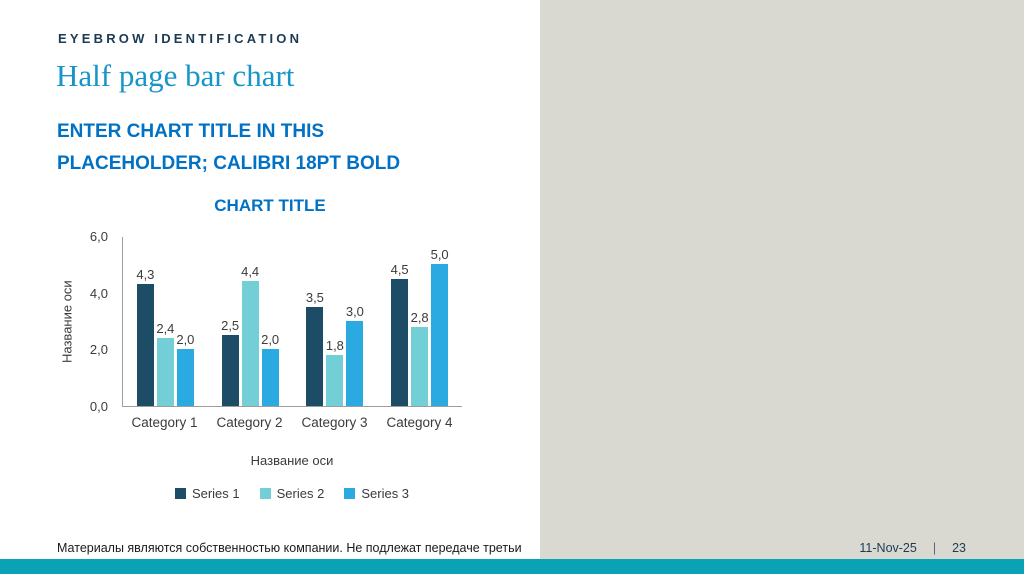 The image size is (1024, 574). What do you see at coordinates (96, 321) in the screenshot?
I see `y-axis-ticks: 6,0 4,0 2,0 0,0` at bounding box center [96, 321].